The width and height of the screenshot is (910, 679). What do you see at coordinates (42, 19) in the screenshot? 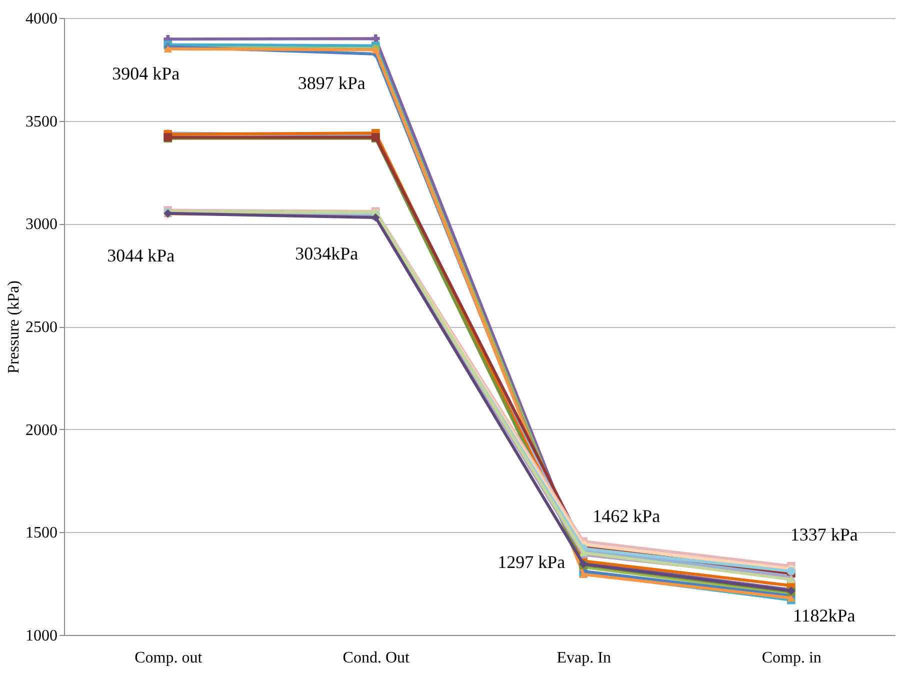
I see `y-tick-label: 4000` at bounding box center [42, 19].